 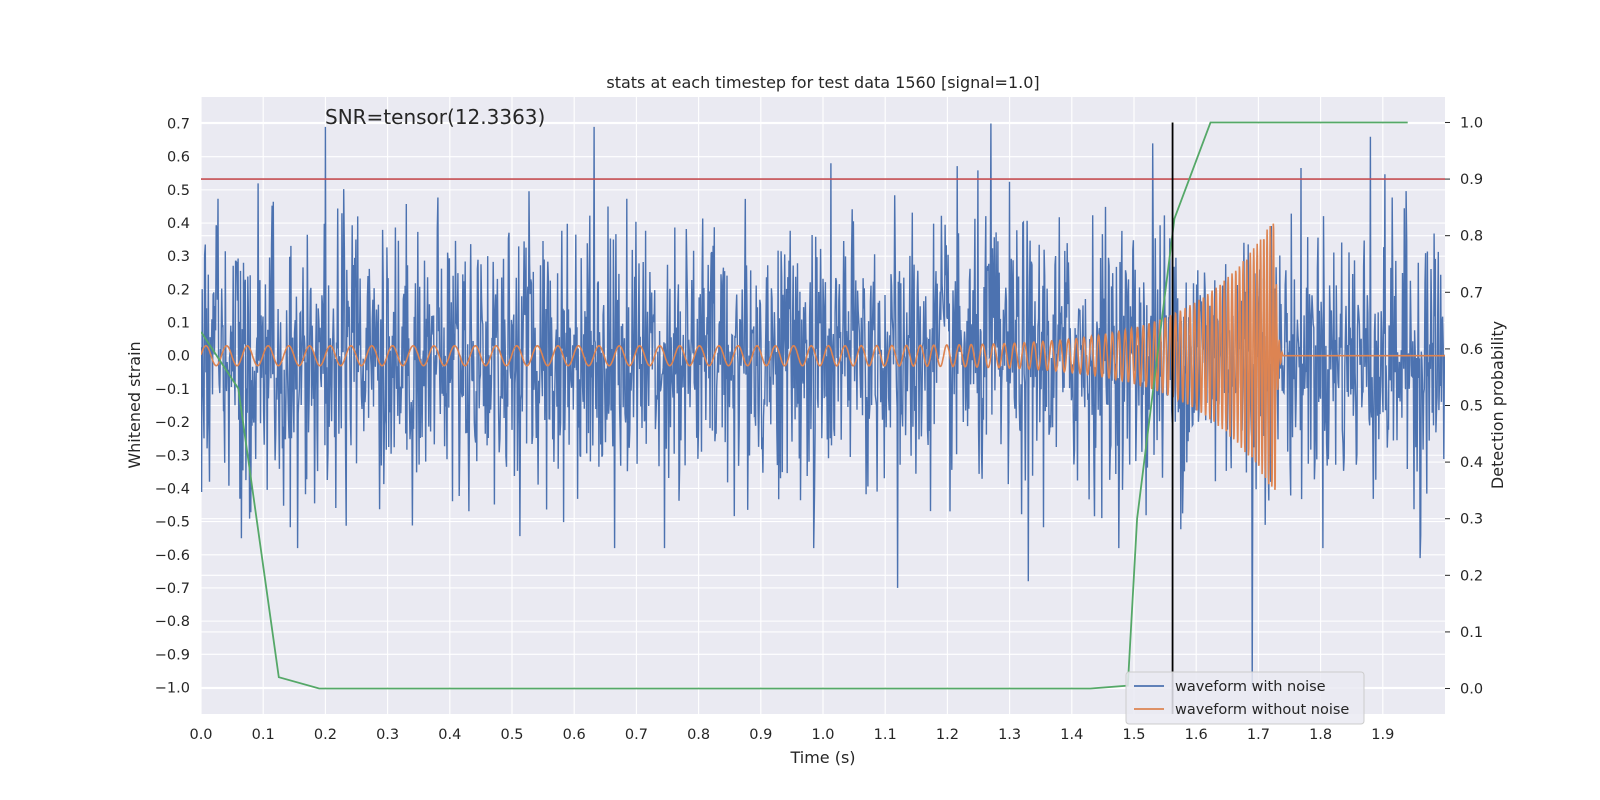 What do you see at coordinates (172, 390) in the screenshot?
I see `y-tick-label: −0.1` at bounding box center [172, 390].